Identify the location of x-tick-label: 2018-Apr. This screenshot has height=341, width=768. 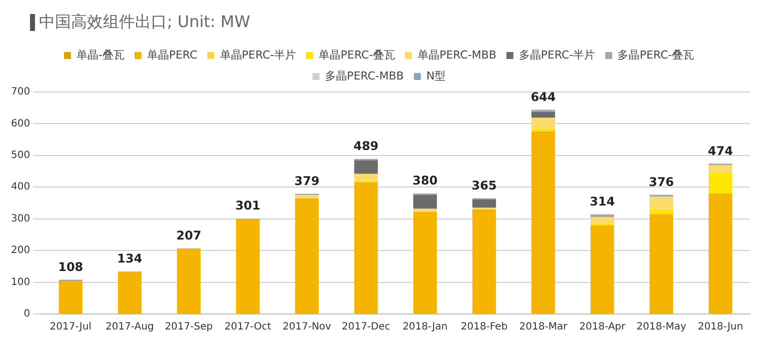
(602, 327).